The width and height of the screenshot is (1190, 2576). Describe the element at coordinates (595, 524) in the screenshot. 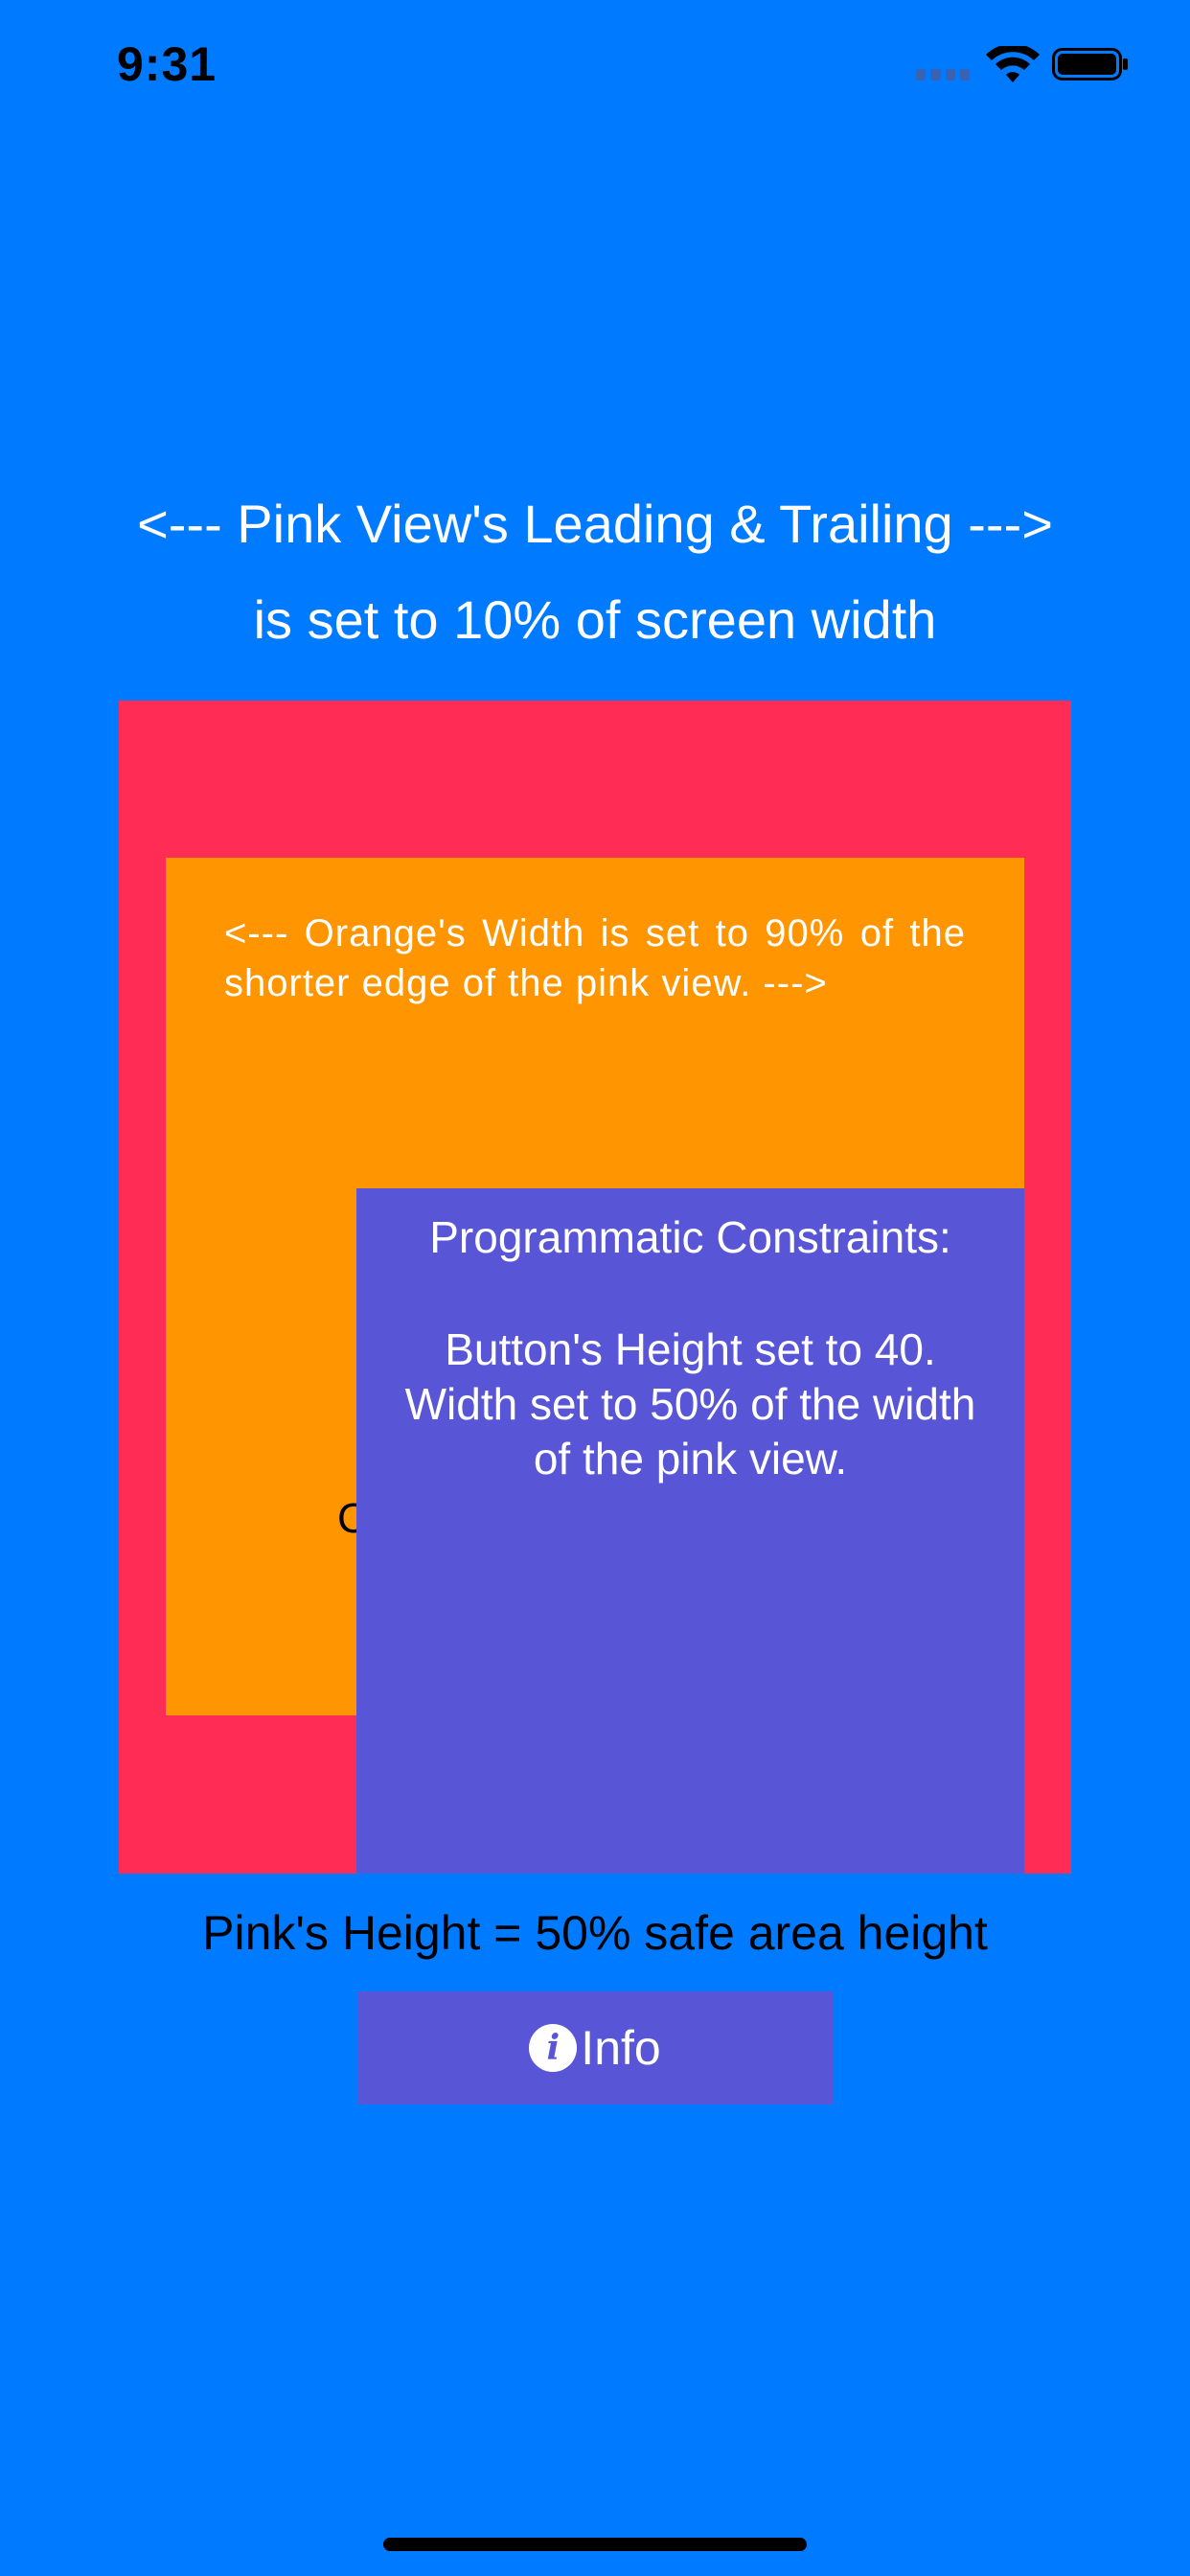

I see `header-leading-trailing-label: <--- Pink View's Leading & Trailing --->` at that location.